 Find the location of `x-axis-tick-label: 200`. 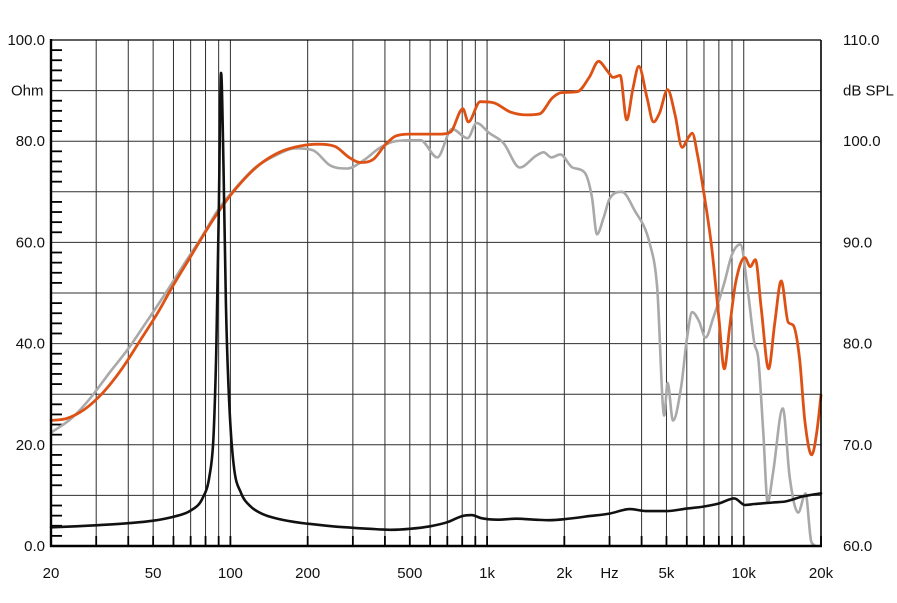

x-axis-tick-label: 200 is located at coordinates (307, 573).